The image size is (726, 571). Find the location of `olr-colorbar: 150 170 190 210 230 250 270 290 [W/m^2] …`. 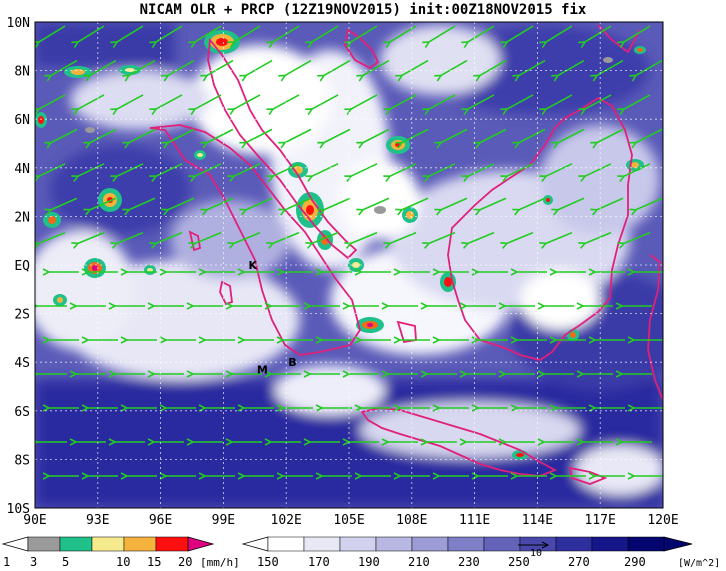

olr-colorbar: 150 170 190 210 230 250 270 290 [W/m^2] … is located at coordinates (480, 552).